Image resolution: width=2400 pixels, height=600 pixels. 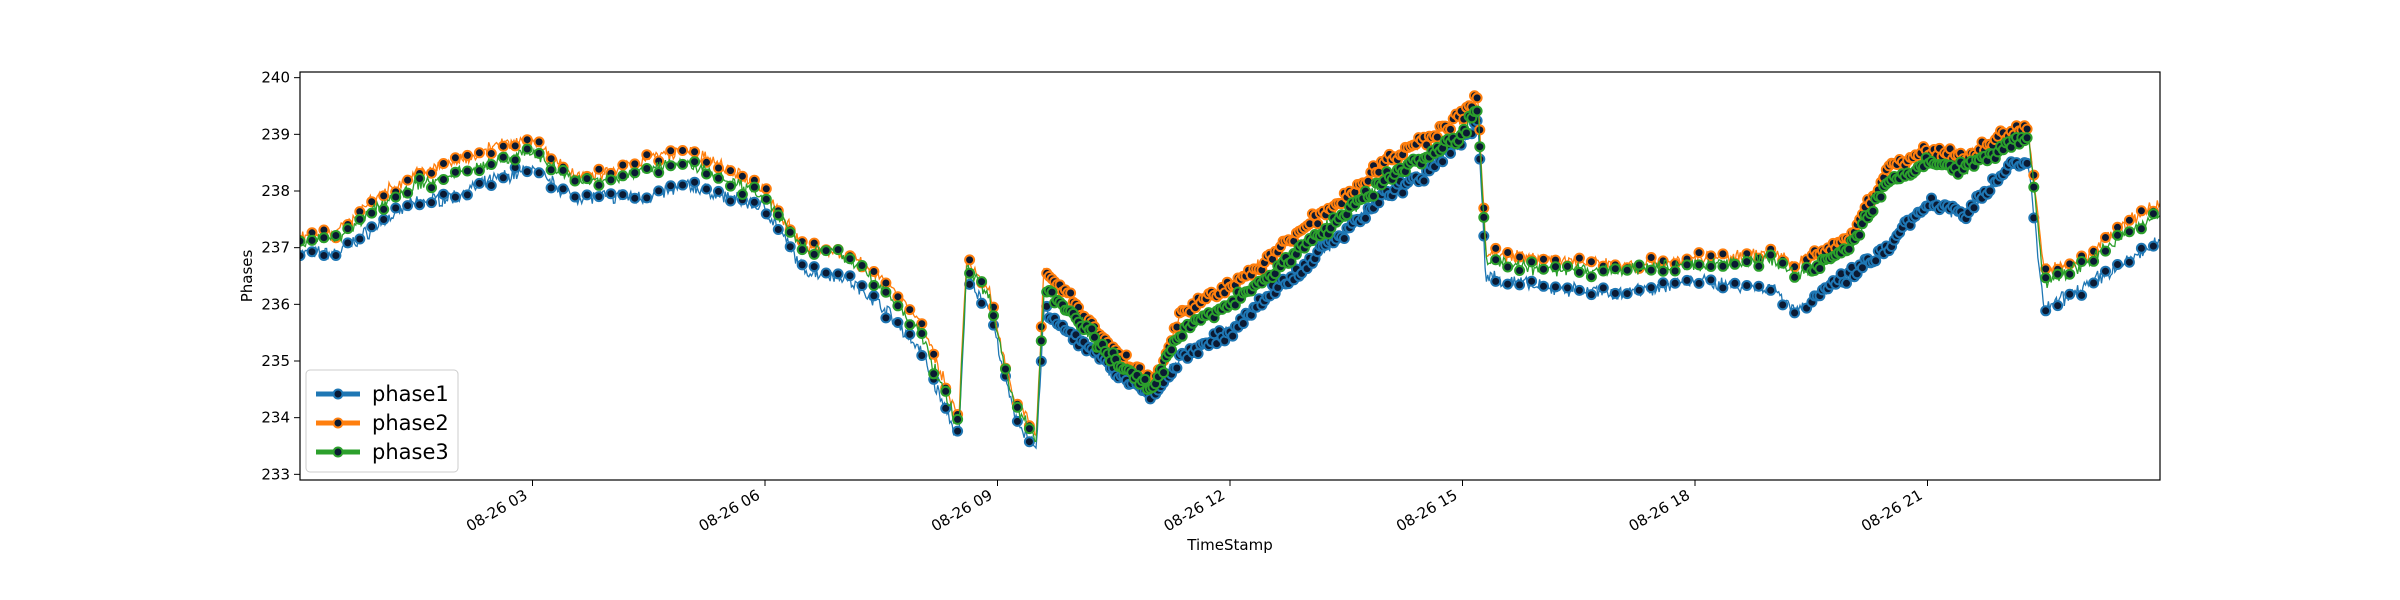 I want to click on y-tick-label: 234, so click(x=275, y=418).